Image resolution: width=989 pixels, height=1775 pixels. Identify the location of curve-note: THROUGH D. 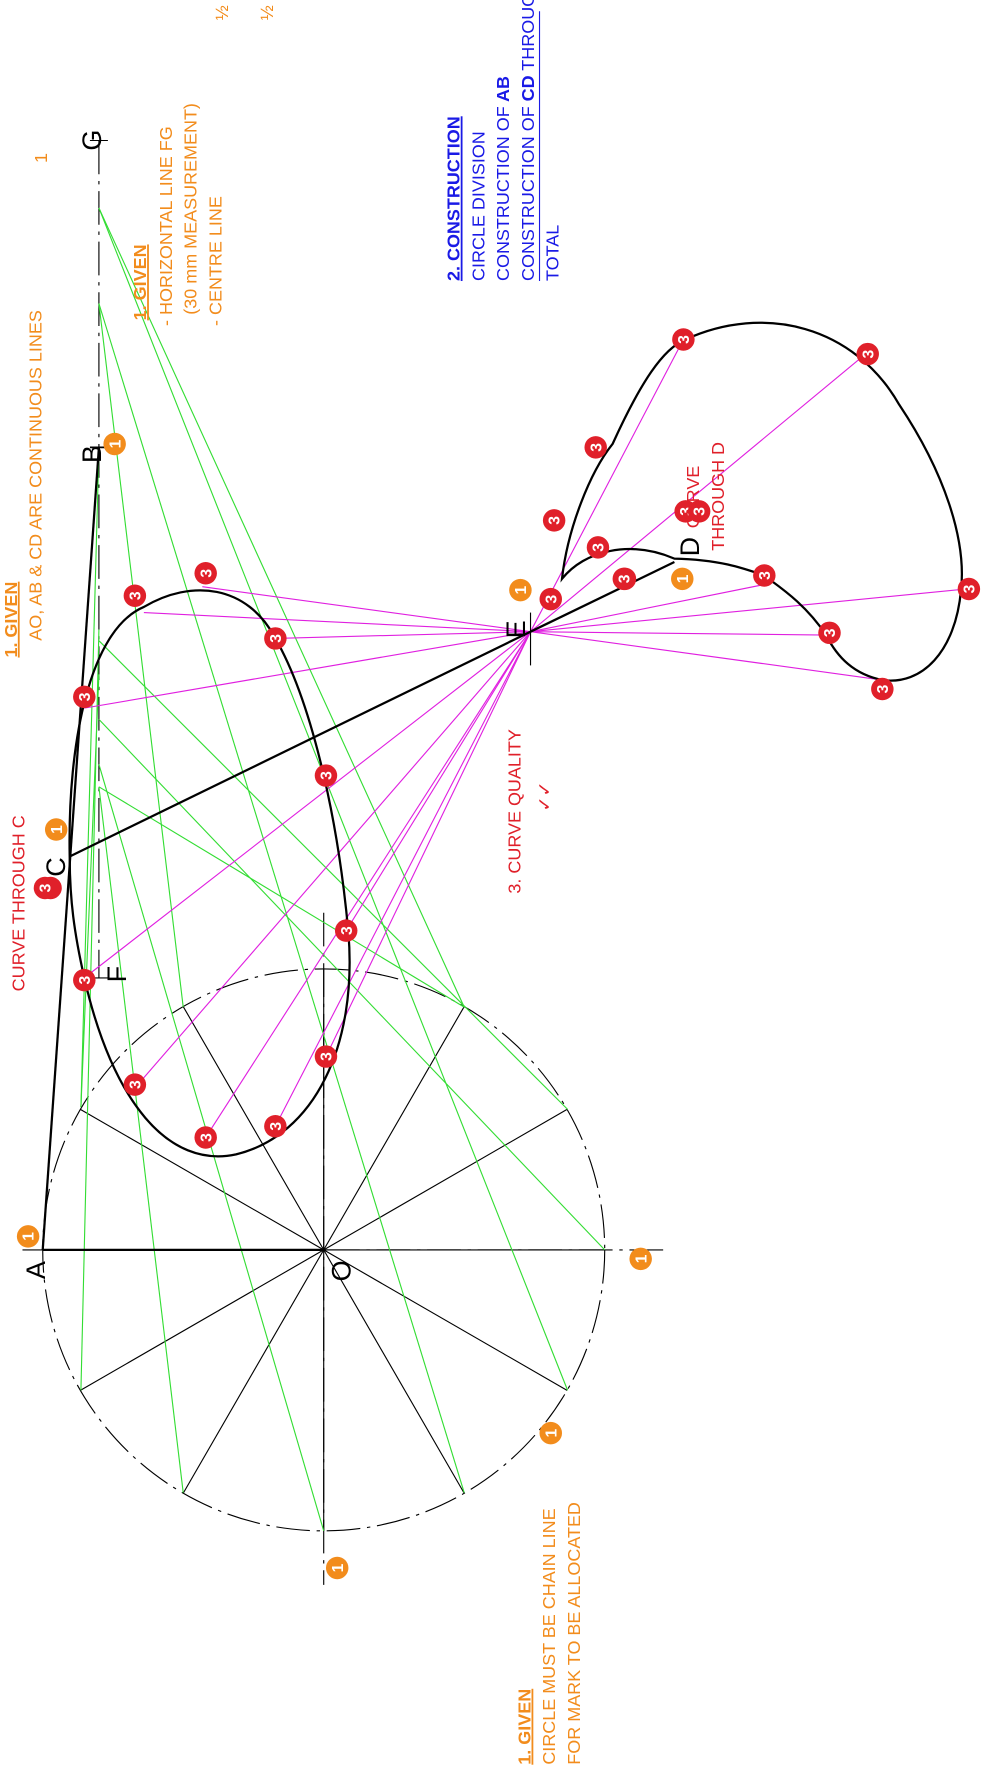
(718, 496).